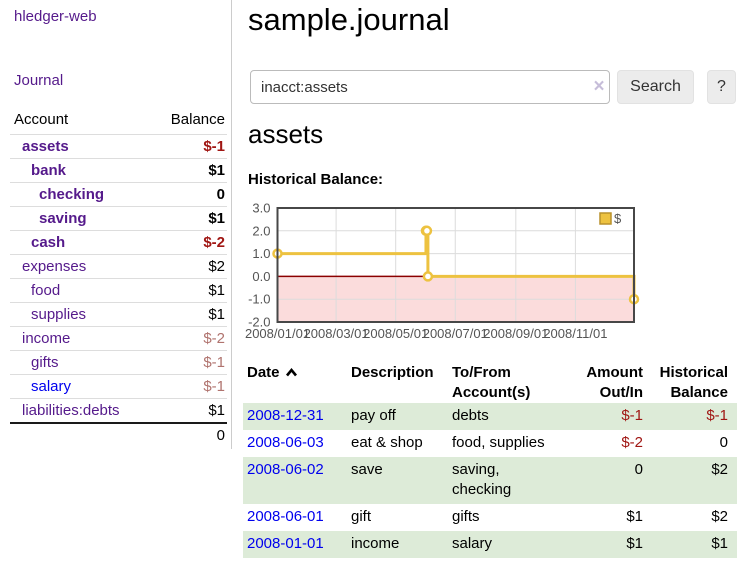 The image size is (742, 582). What do you see at coordinates (118, 434) in the screenshot?
I see `accounts-total-row: 0` at bounding box center [118, 434].